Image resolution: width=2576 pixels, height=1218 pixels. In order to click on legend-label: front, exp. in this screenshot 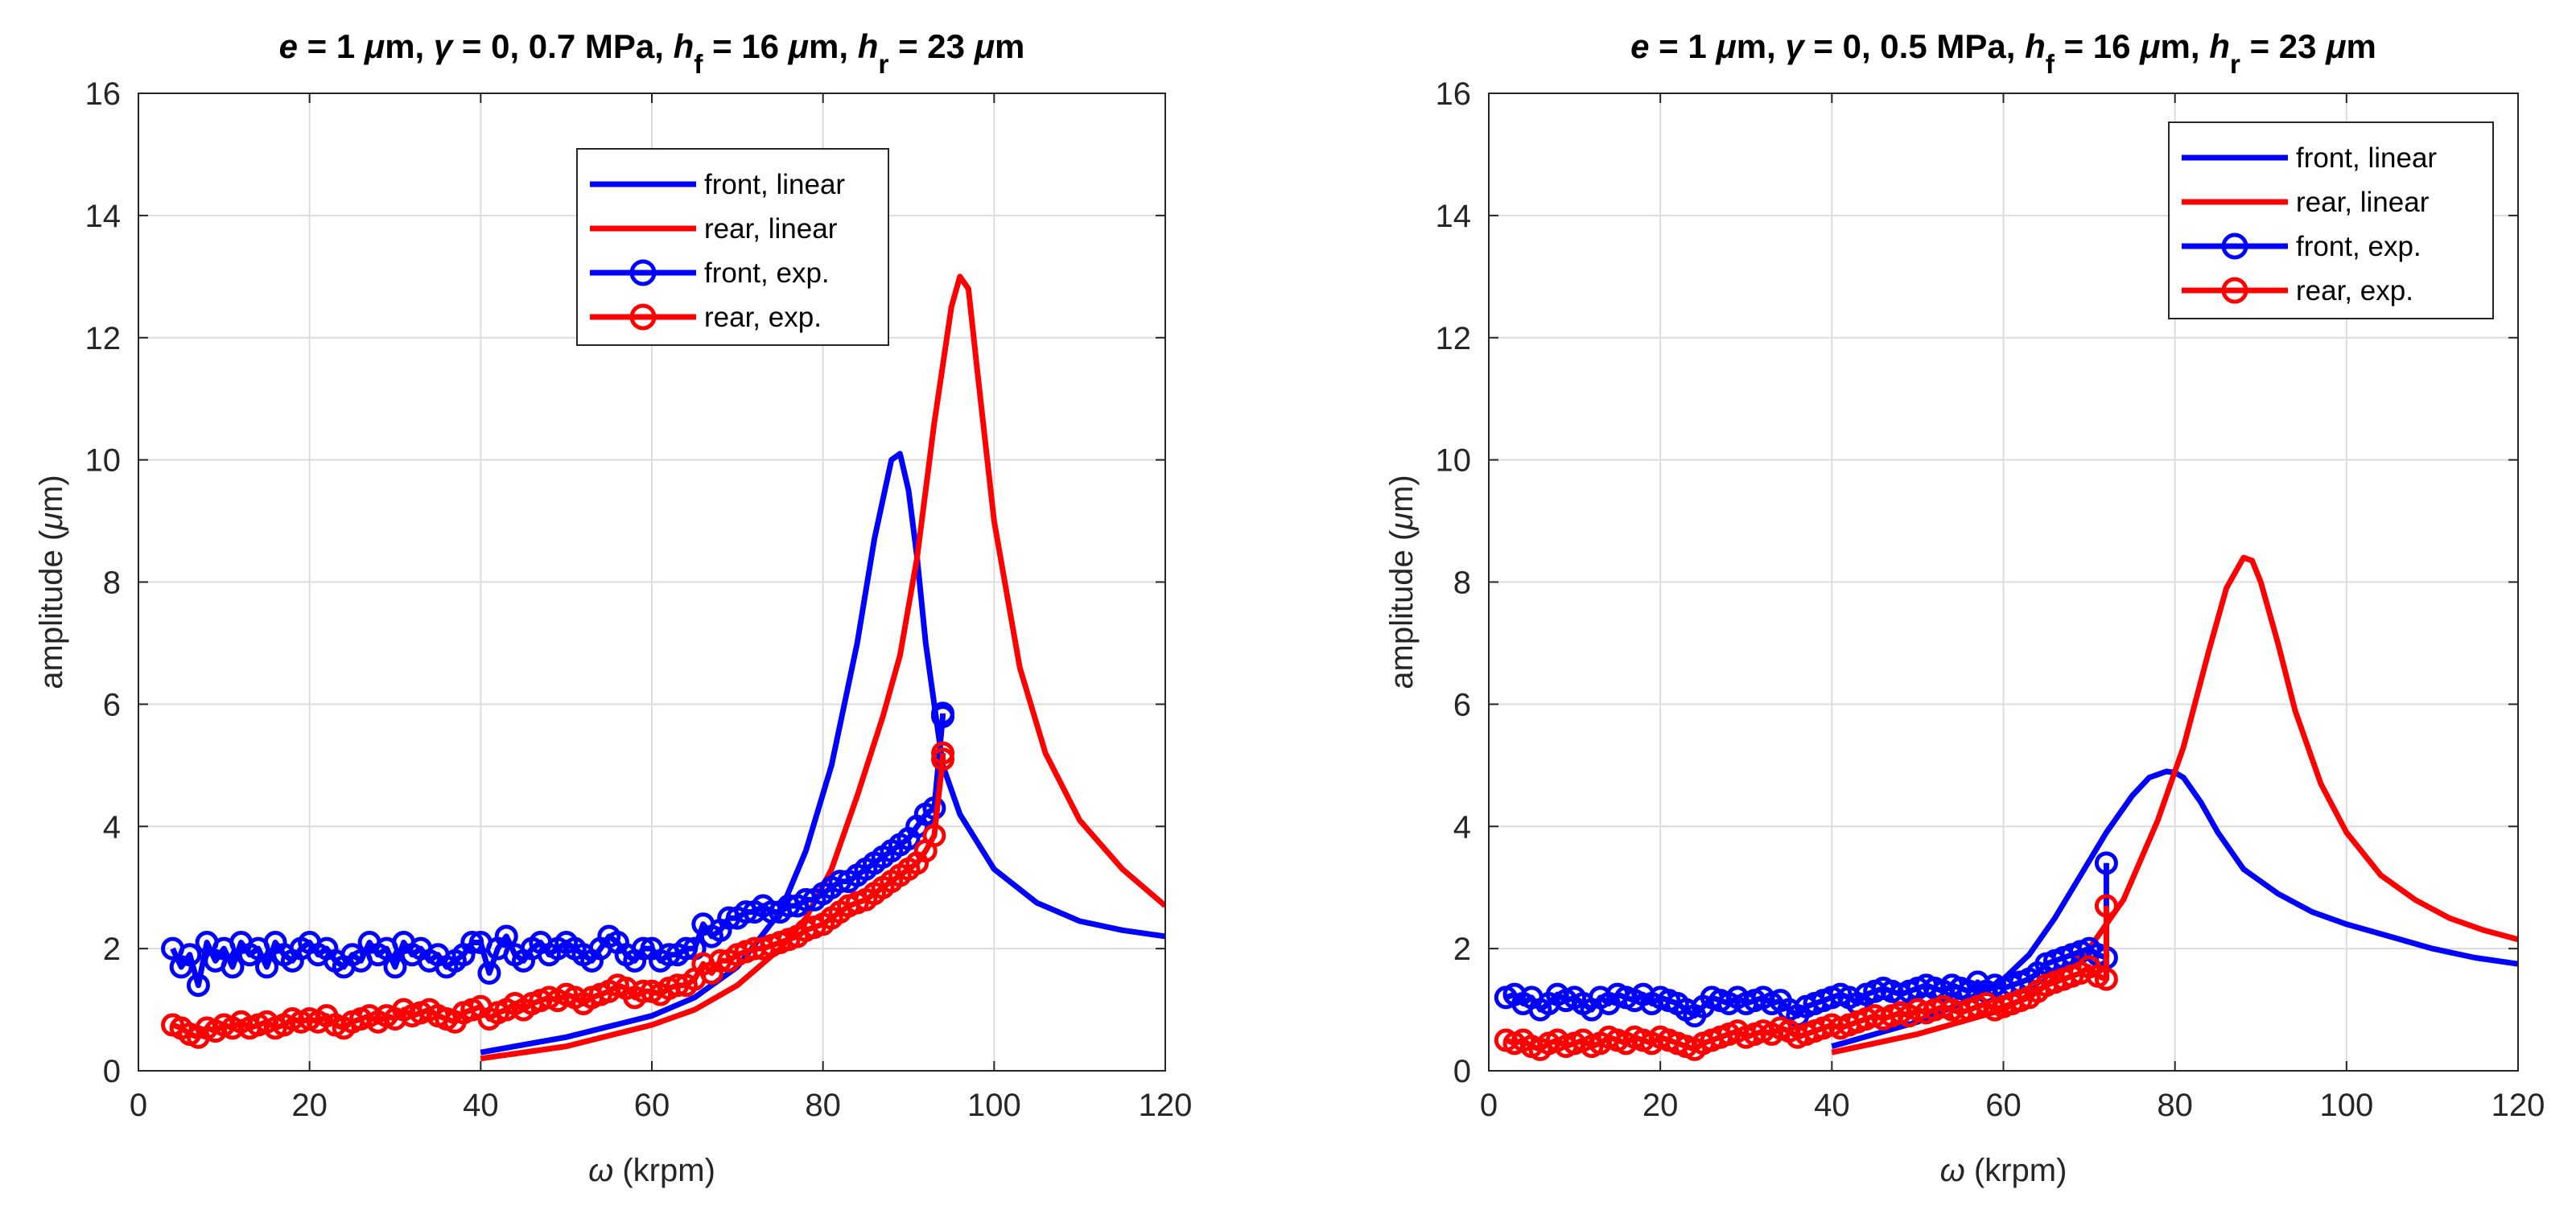, I will do `click(767, 273)`.